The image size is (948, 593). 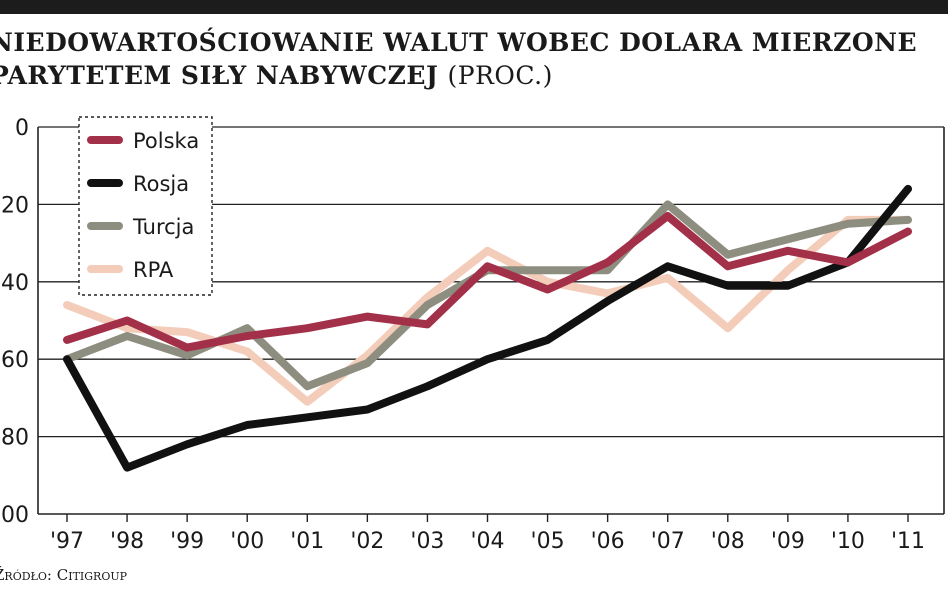 I want to click on x-tick-label: '02, so click(x=367, y=541).